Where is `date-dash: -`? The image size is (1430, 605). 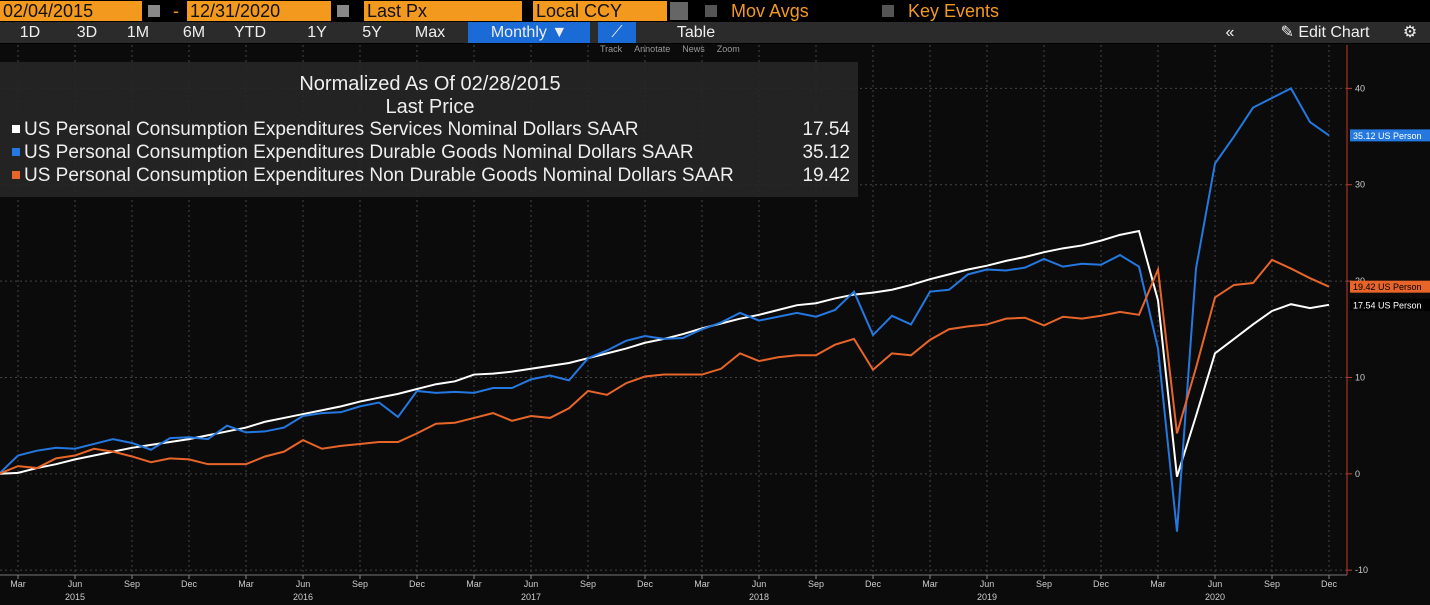
date-dash: - is located at coordinates (176, 11).